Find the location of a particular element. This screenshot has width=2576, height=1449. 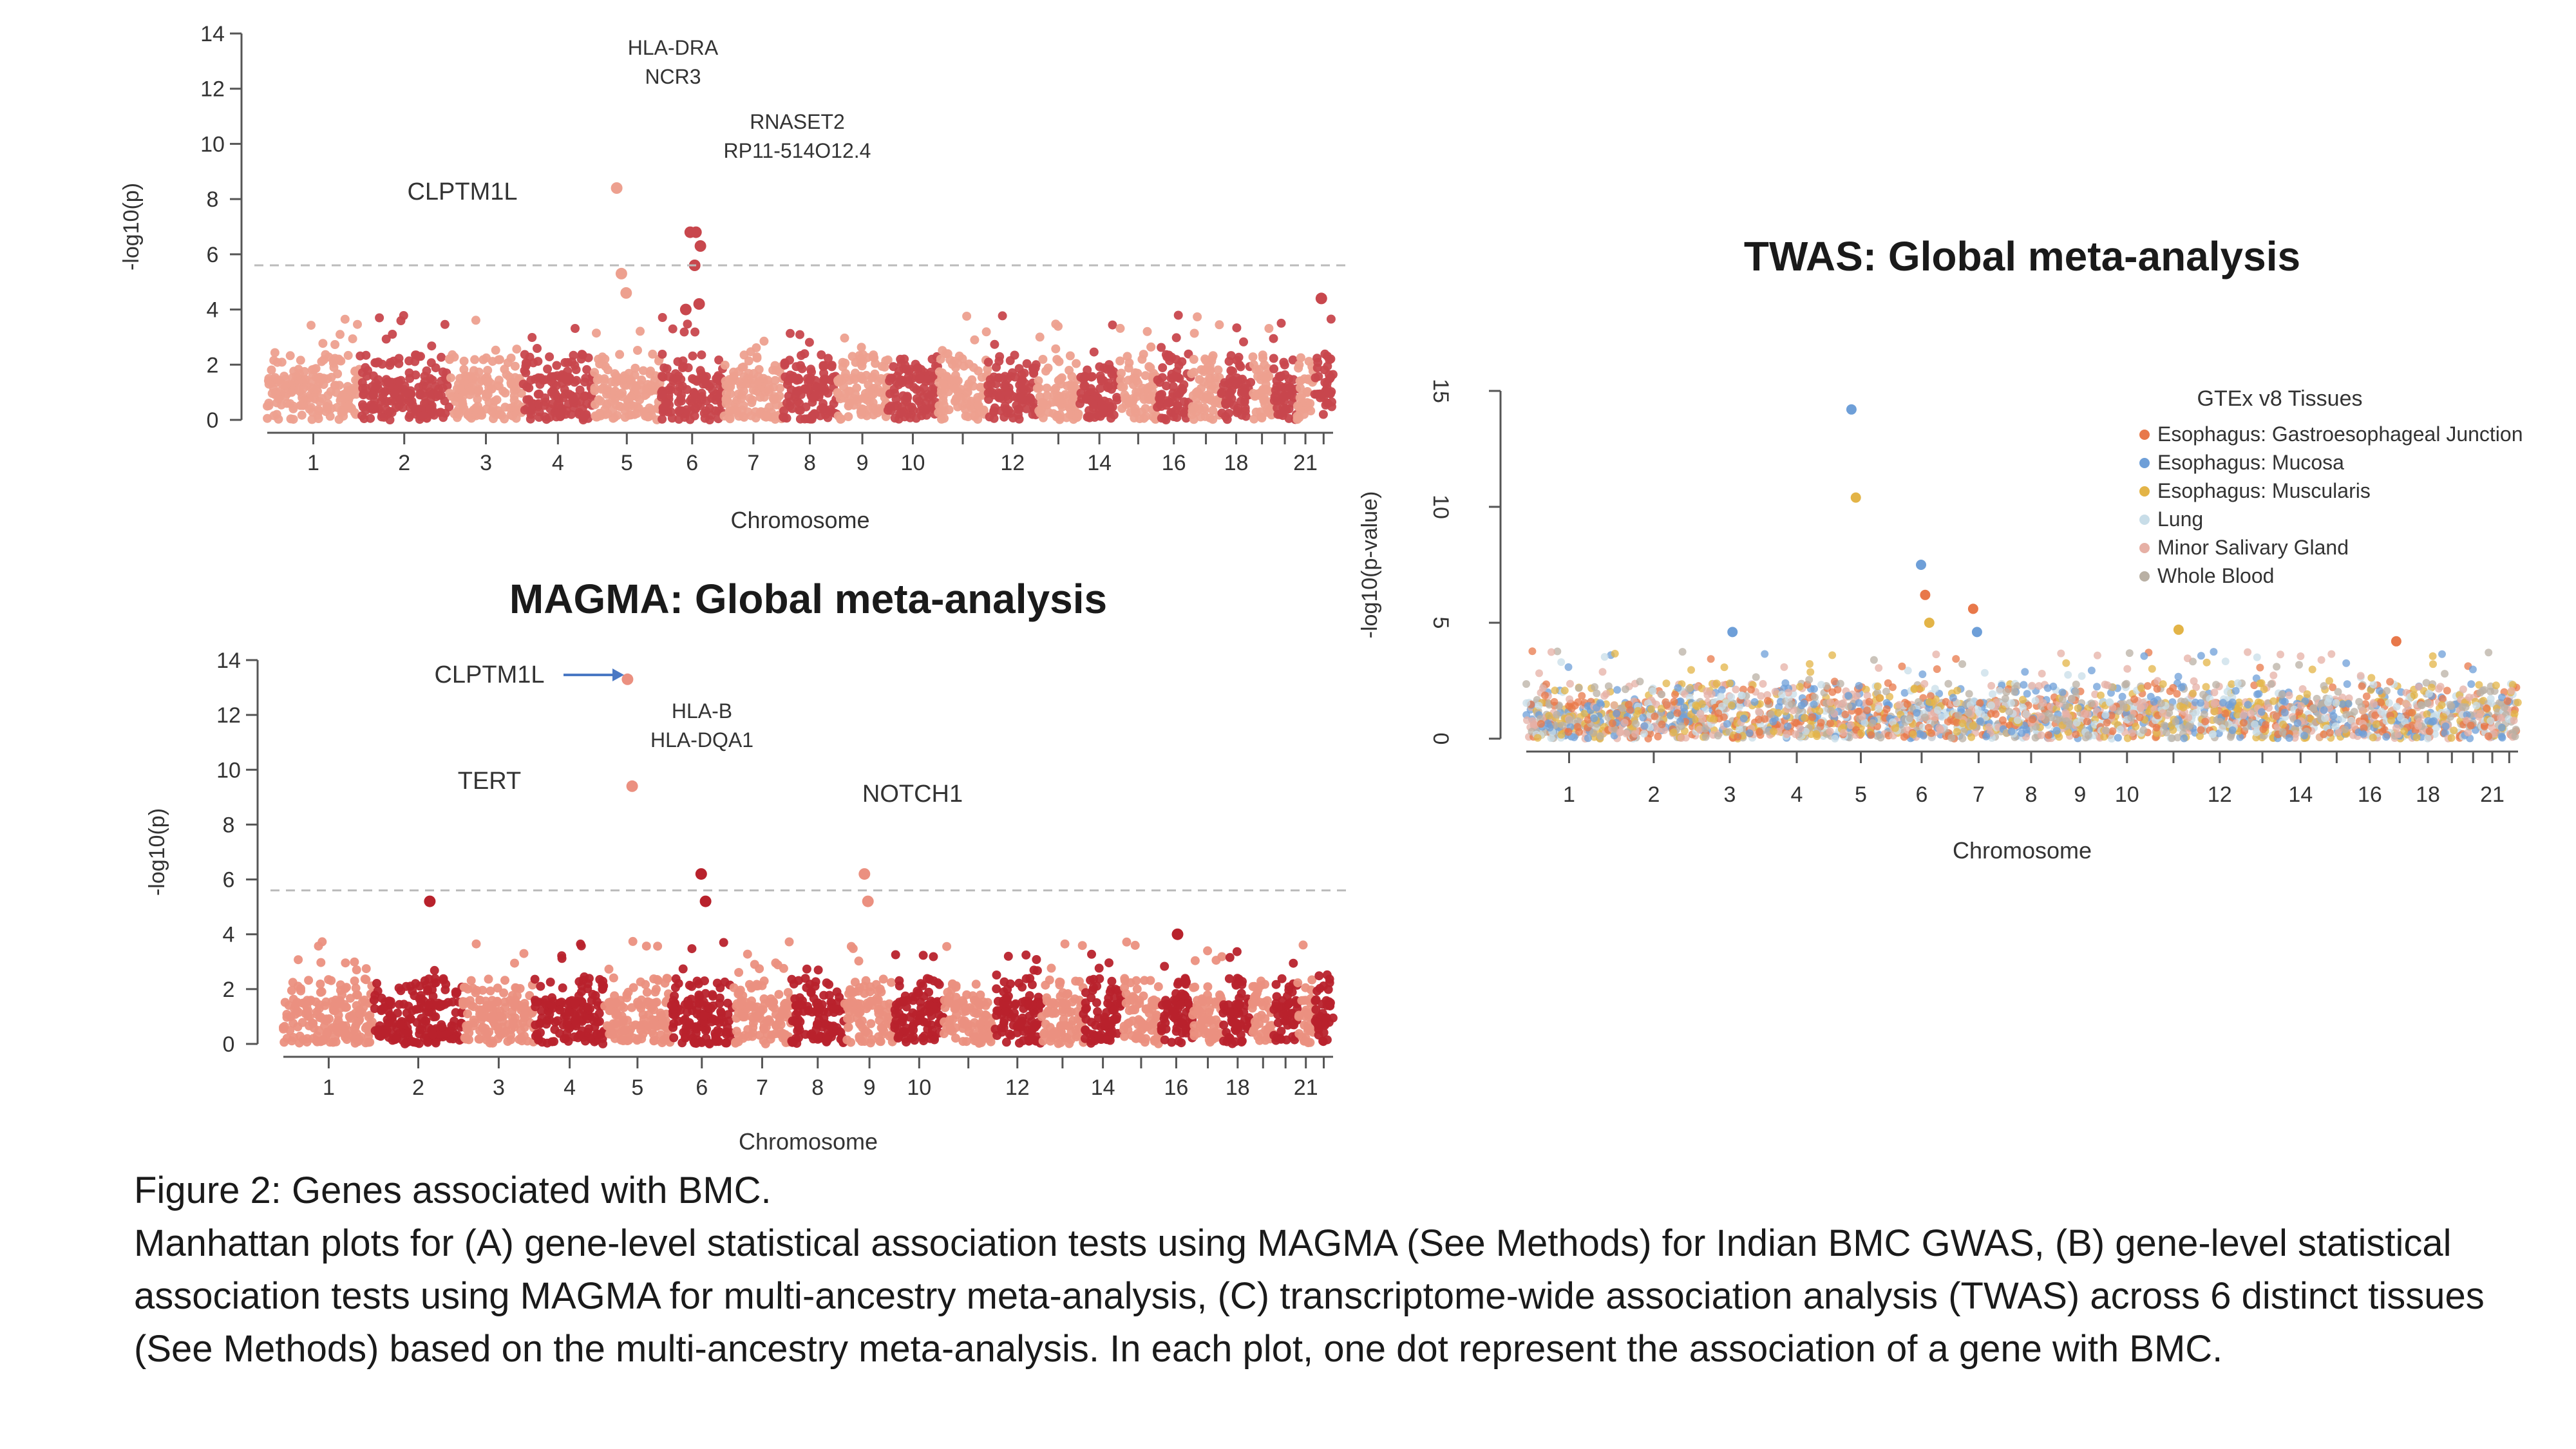

x-tick-label: 16 is located at coordinates (2370, 794).